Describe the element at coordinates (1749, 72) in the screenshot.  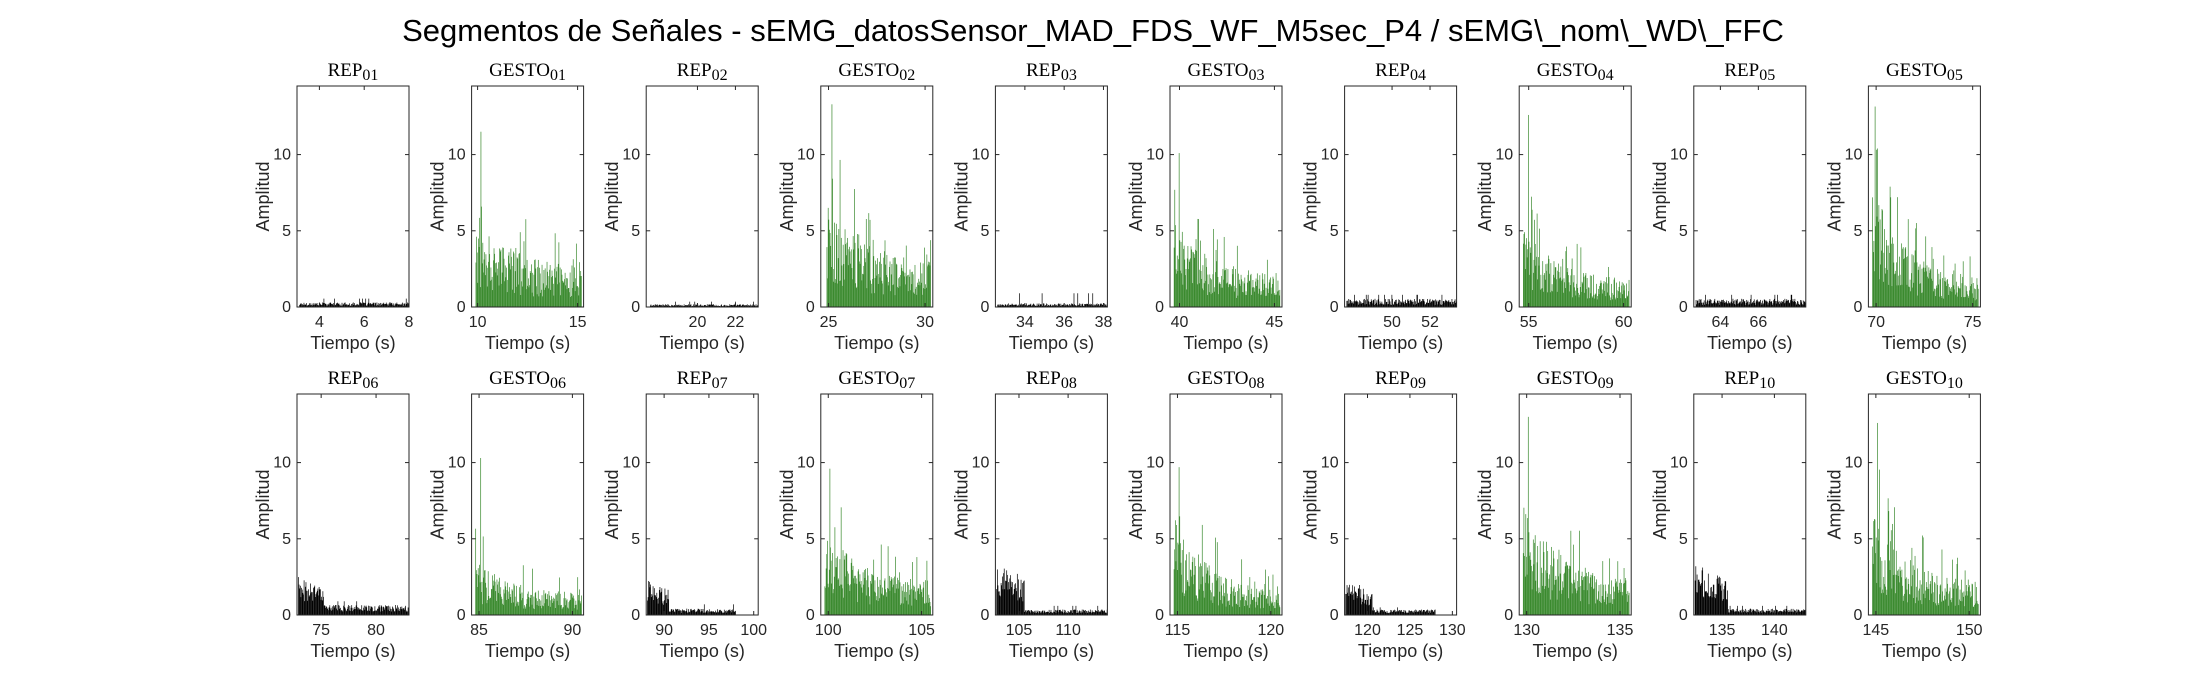
I see `panel-title: REP05` at that location.